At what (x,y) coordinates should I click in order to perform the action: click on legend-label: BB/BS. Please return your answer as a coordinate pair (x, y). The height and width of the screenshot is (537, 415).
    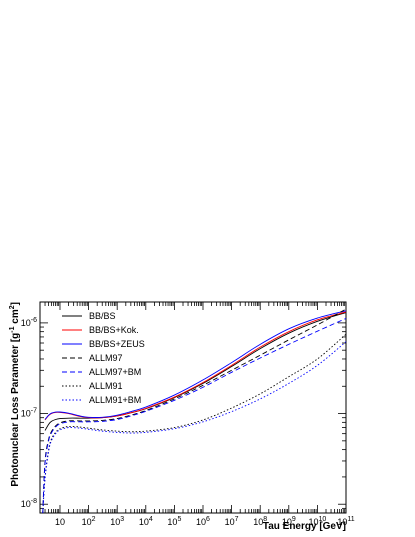
    Looking at the image, I should click on (102, 316).